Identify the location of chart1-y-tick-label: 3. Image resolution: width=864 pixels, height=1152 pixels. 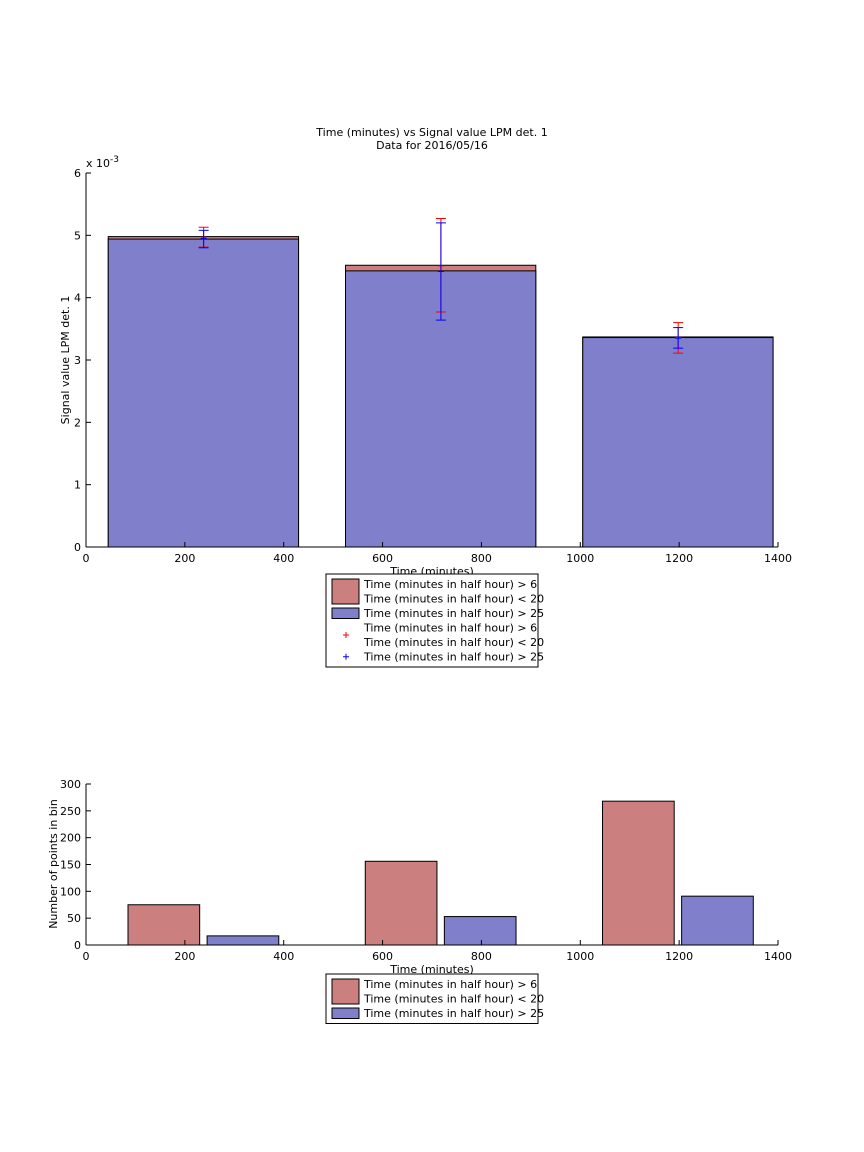
(77, 360).